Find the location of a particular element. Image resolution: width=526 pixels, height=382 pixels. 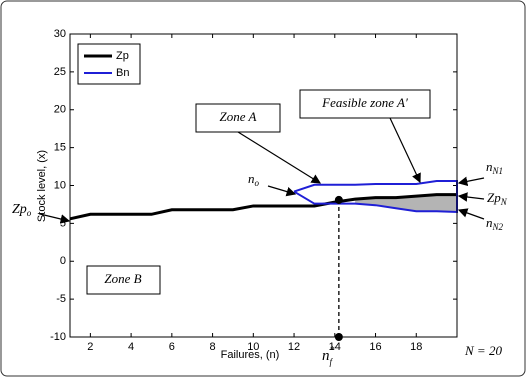

series-line is located at coordinates (263, 207).